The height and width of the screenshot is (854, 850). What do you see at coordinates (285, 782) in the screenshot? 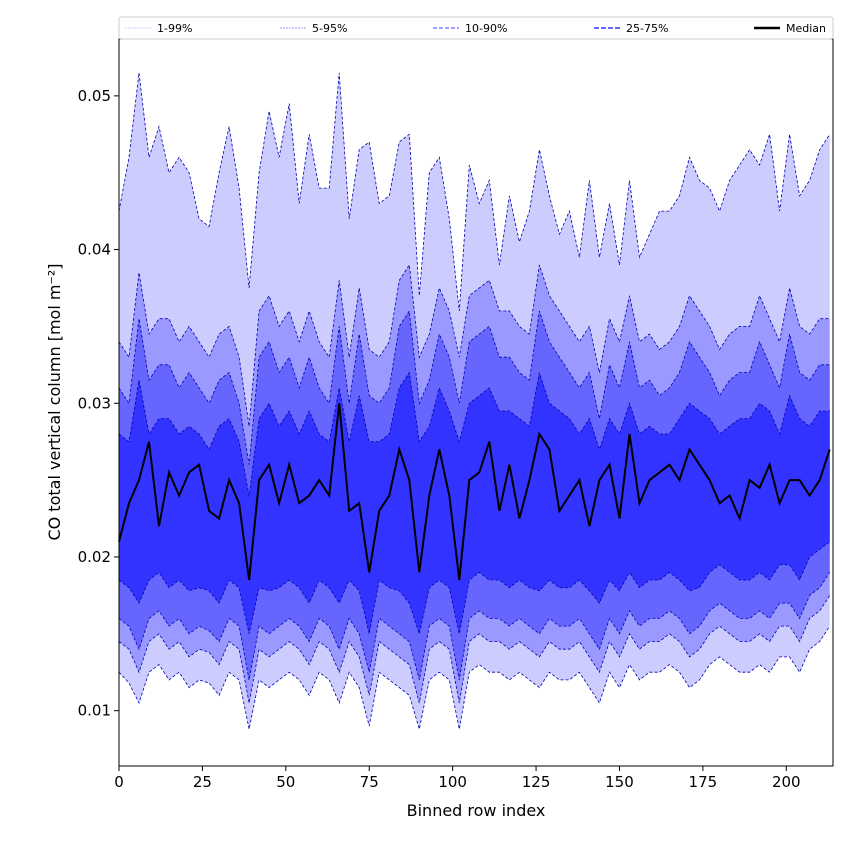
I see `x-tick-label: 50` at bounding box center [285, 782].